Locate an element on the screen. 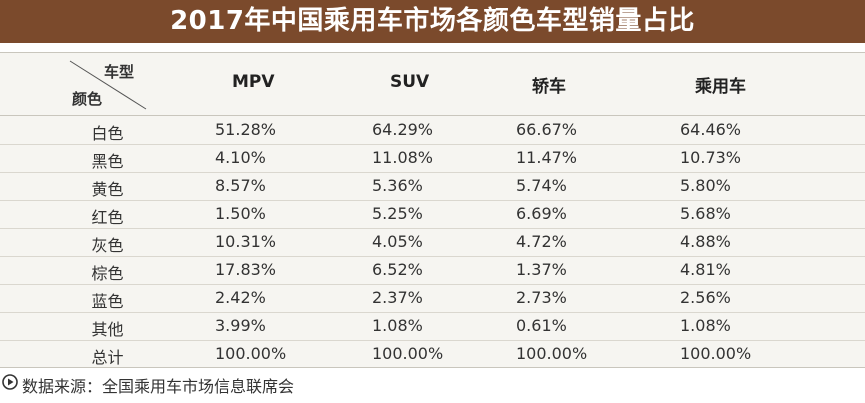 The width and height of the screenshot is (865, 403). table-row: 黑色 4.10% 11.08% 11.47% 10.73% is located at coordinates (432, 158).